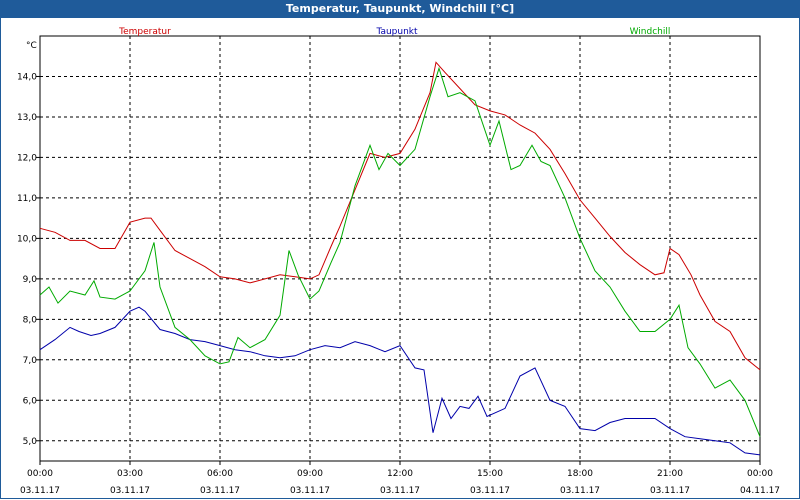 The height and width of the screenshot is (500, 800). Describe the element at coordinates (27, 239) in the screenshot. I see `y-tick-label: 10,0` at that location.